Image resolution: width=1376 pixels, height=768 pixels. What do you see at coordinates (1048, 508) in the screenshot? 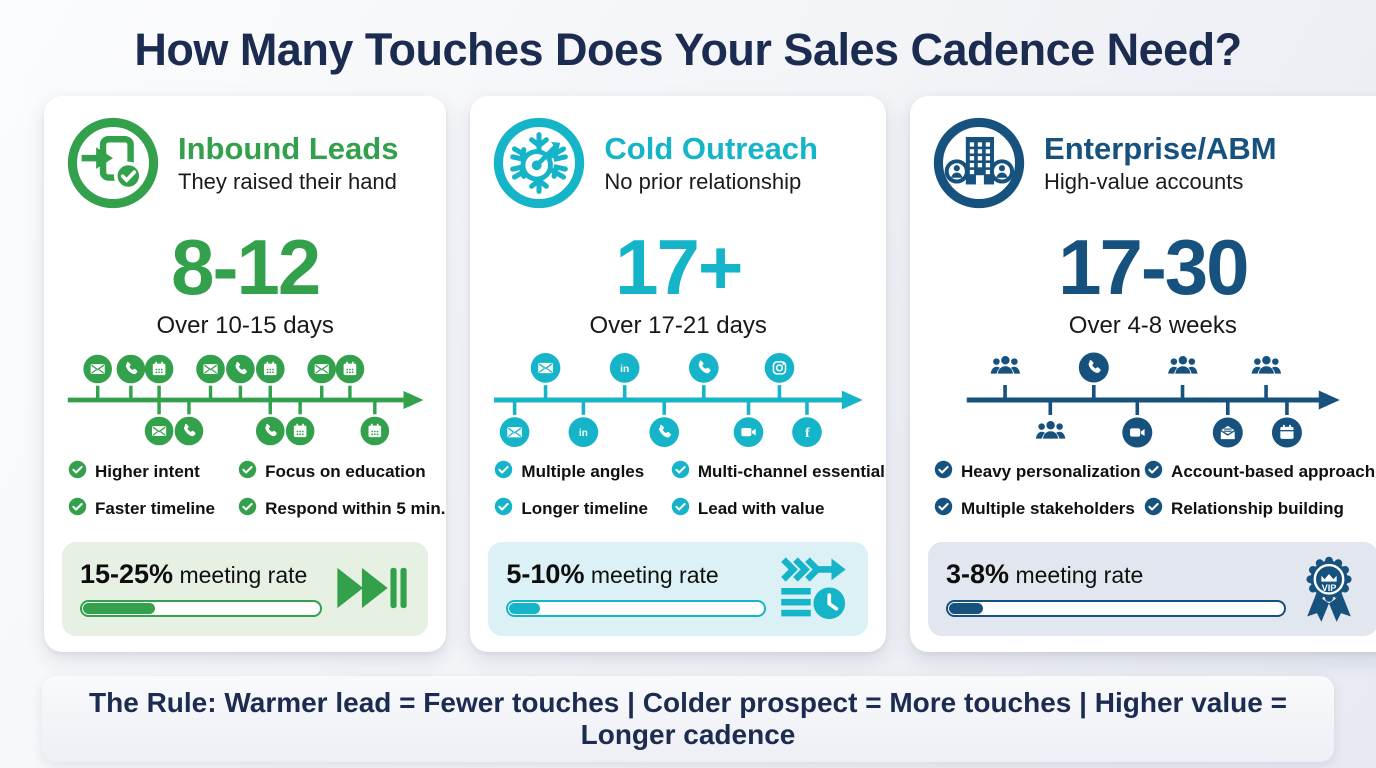
I see `check-label: Multiple stakeholders` at bounding box center [1048, 508].